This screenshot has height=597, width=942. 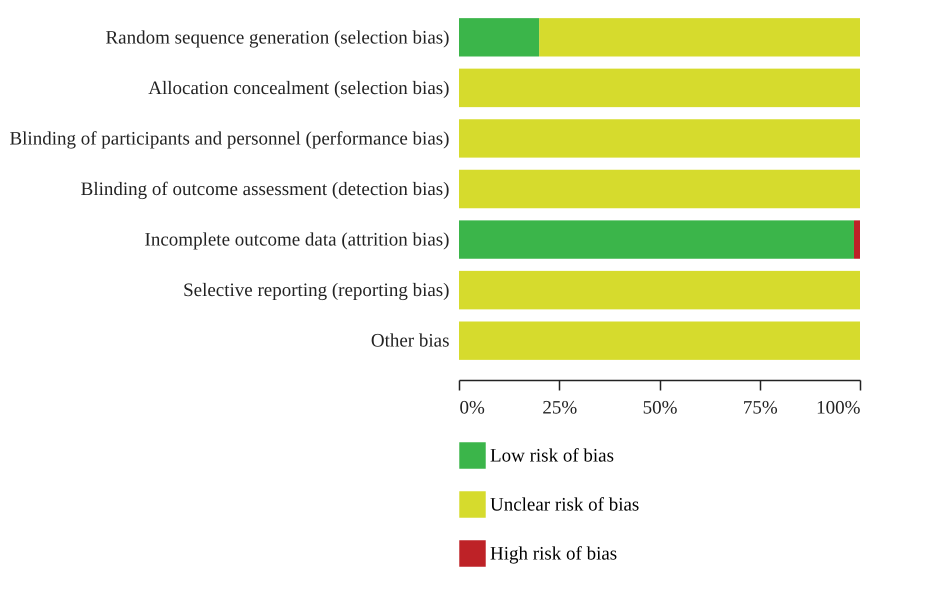 What do you see at coordinates (278, 37) in the screenshot?
I see `y-tick-label: Random sequence generation (selection bias)` at bounding box center [278, 37].